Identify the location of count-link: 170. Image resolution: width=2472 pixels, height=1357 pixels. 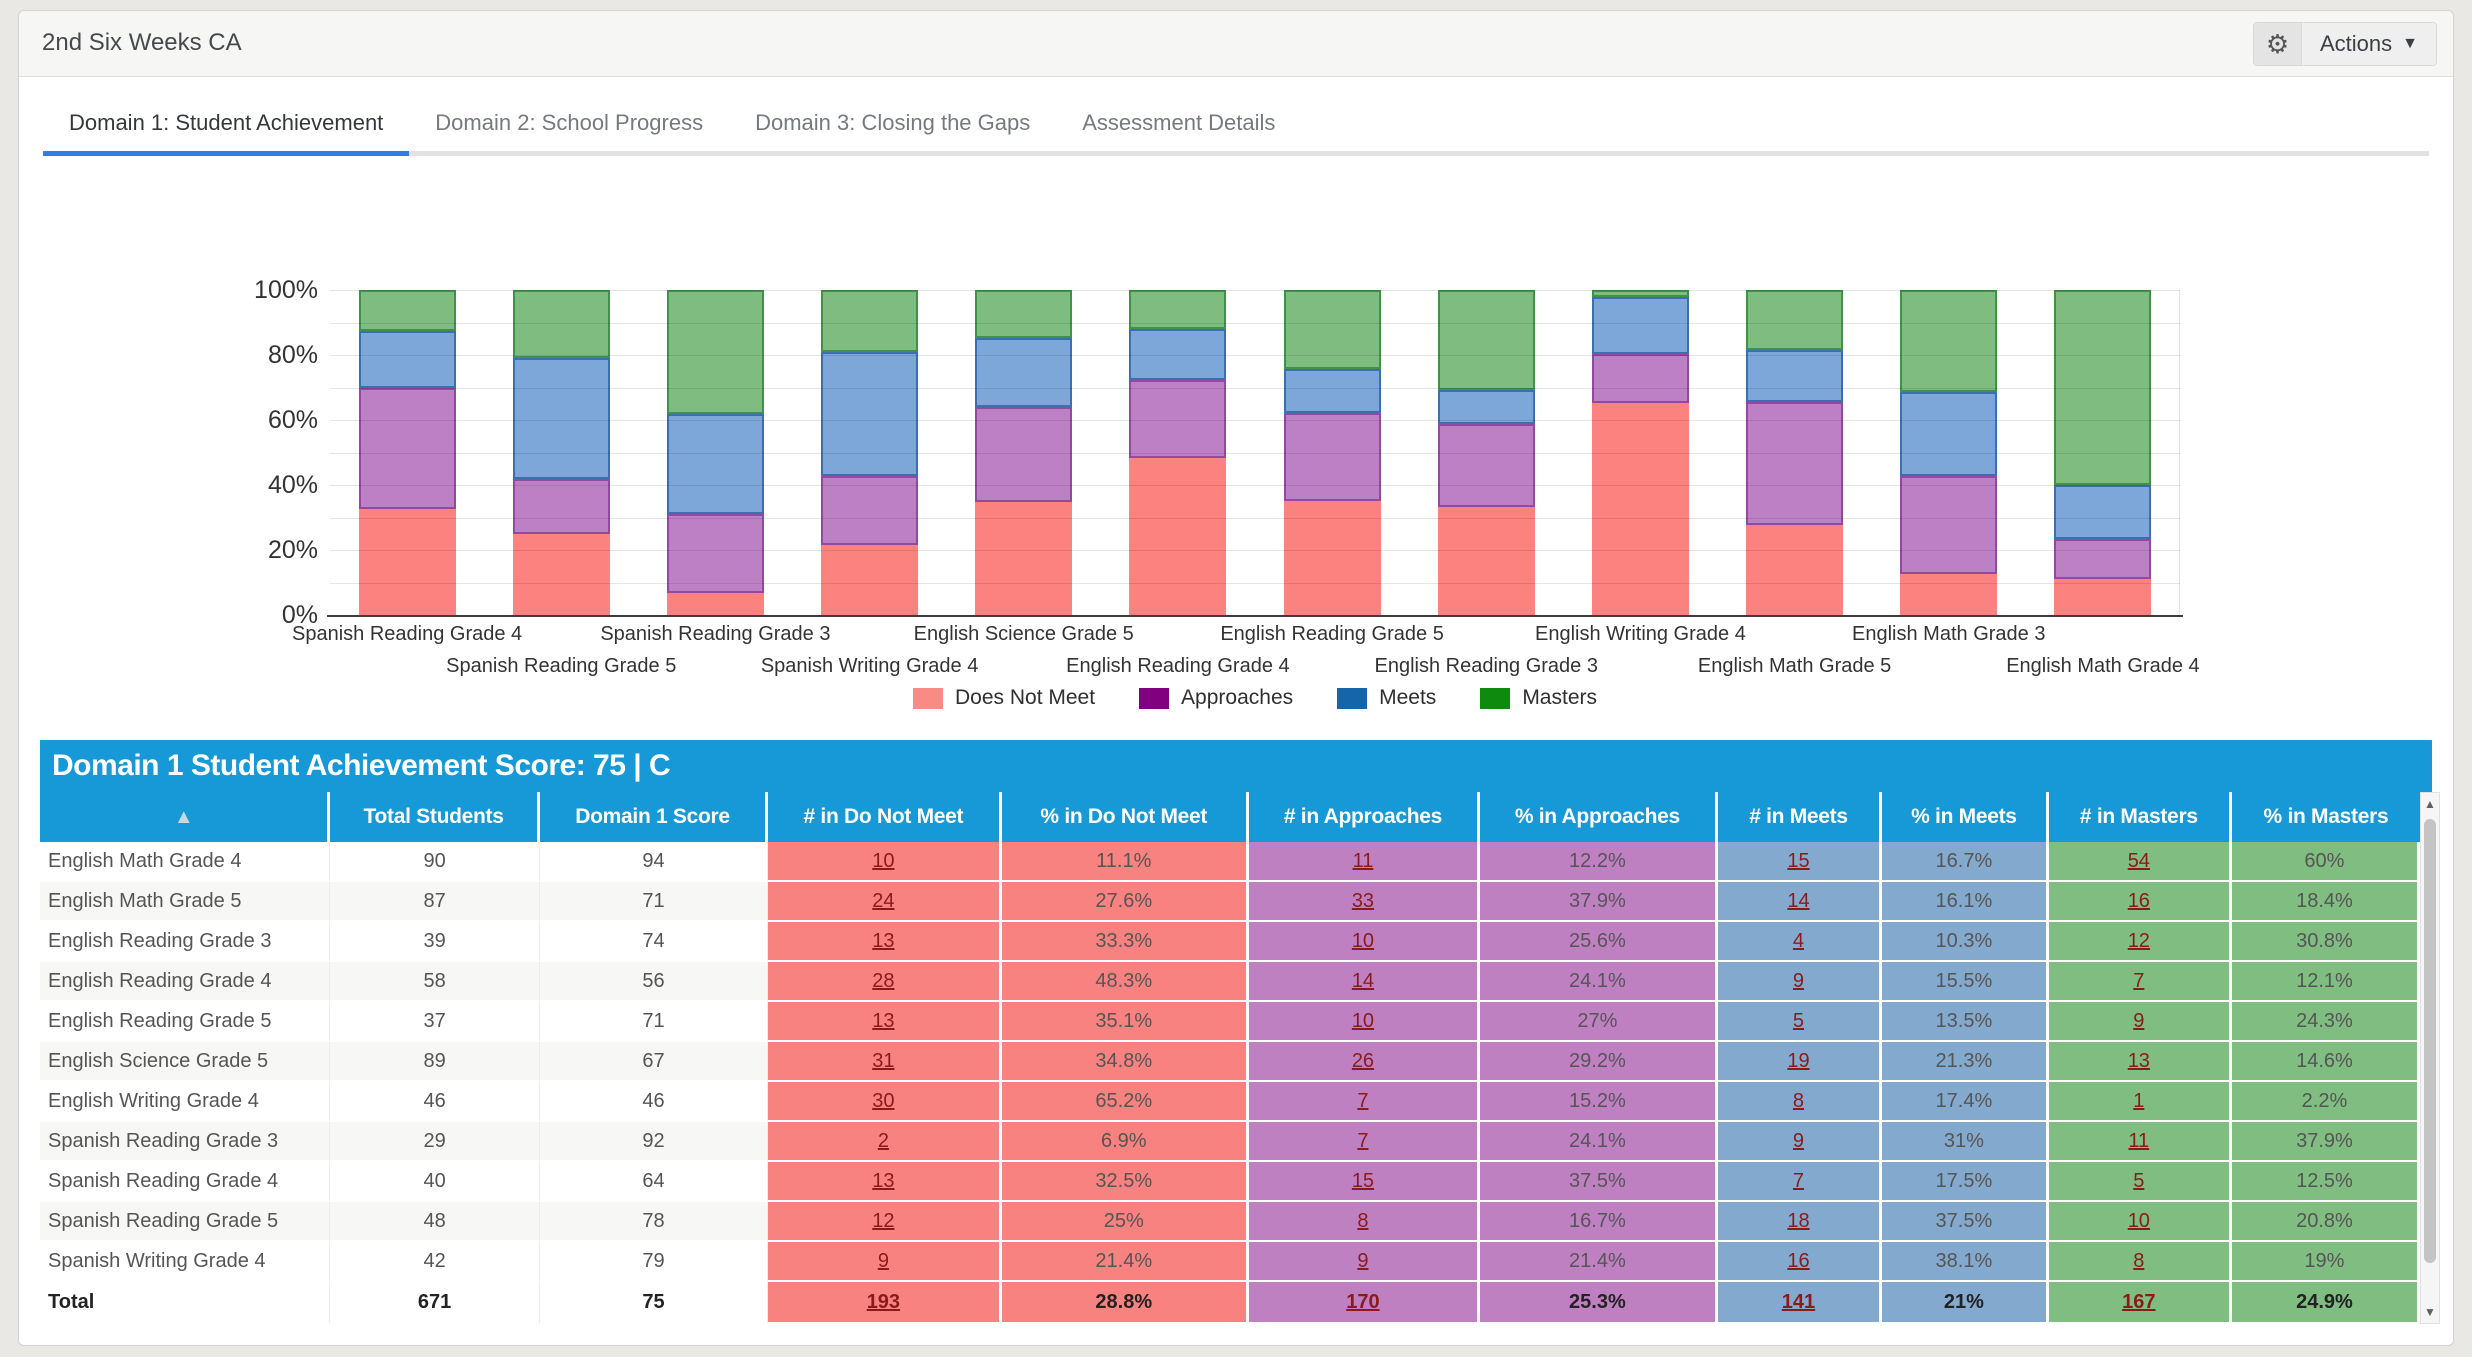
(1363, 1301).